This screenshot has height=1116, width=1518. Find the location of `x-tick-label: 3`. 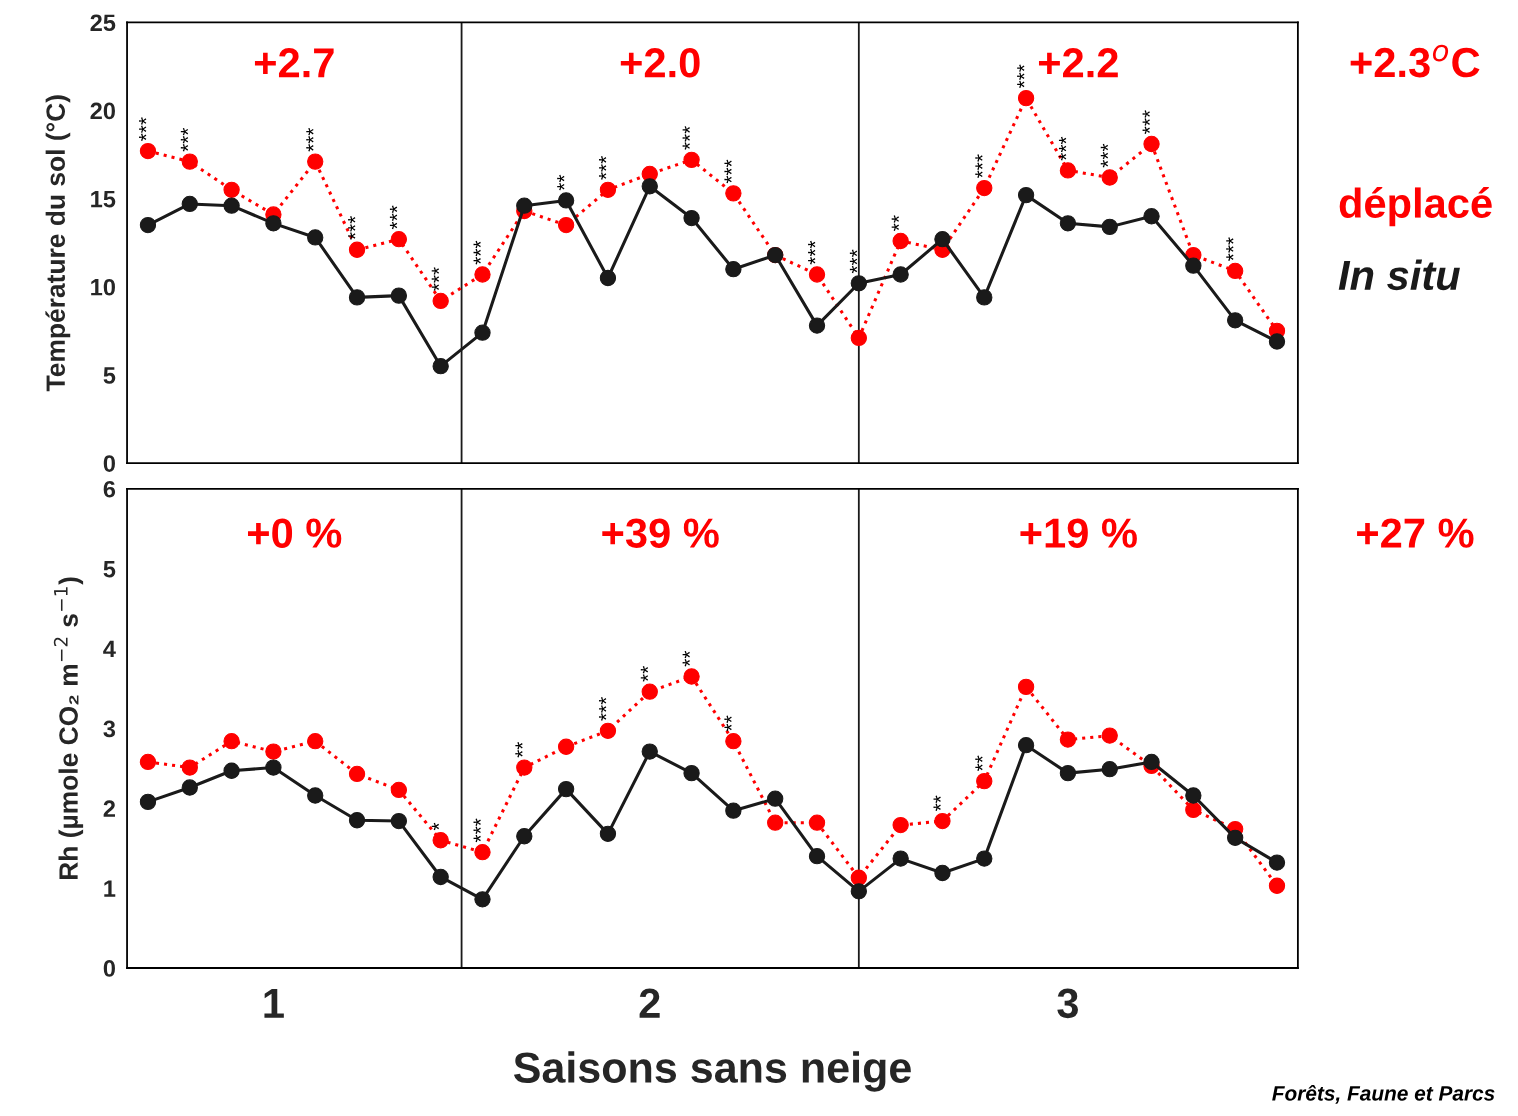

x-tick-label: 3 is located at coordinates (1067, 1003).